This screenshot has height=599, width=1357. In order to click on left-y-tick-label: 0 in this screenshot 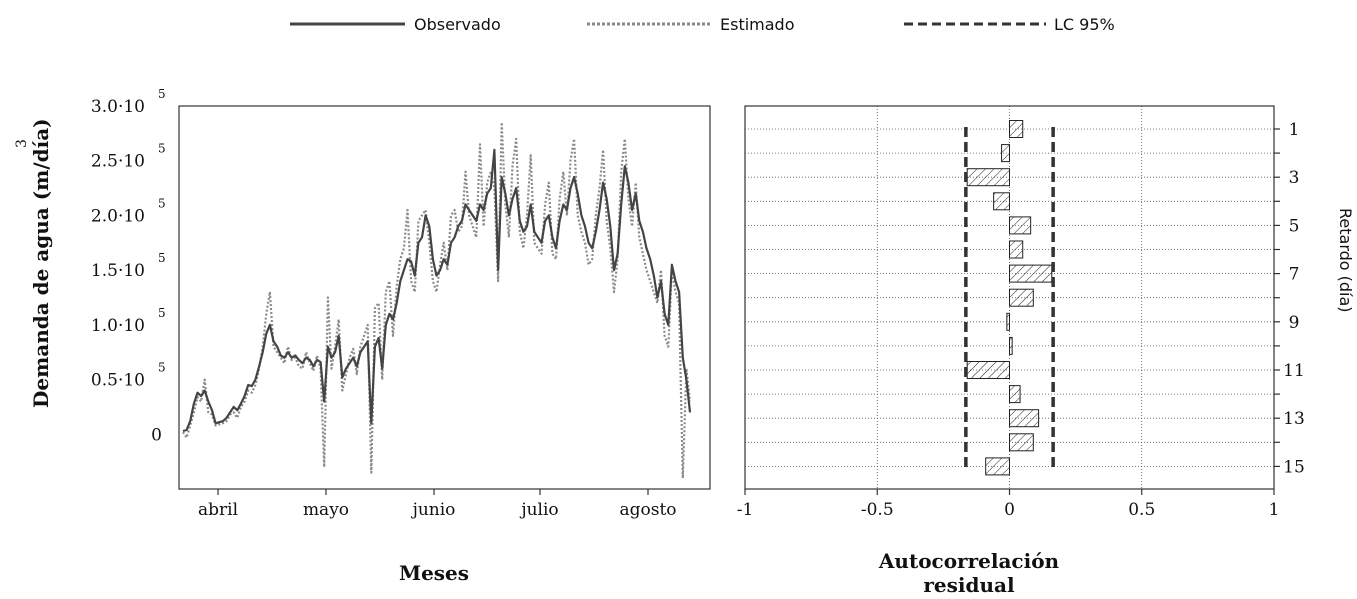, I will do `click(156, 435)`.